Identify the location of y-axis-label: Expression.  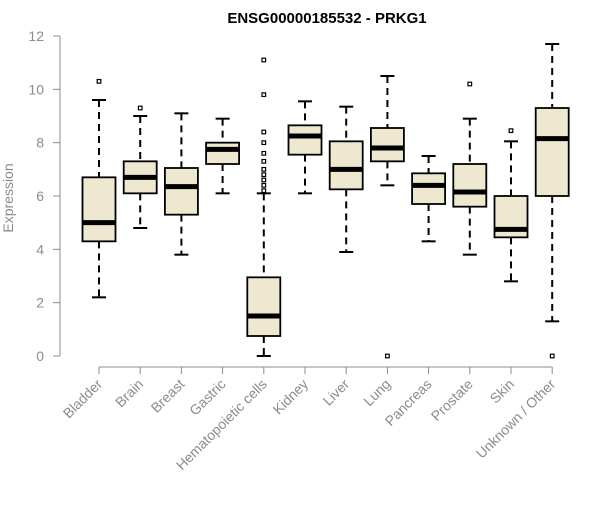
(8, 197).